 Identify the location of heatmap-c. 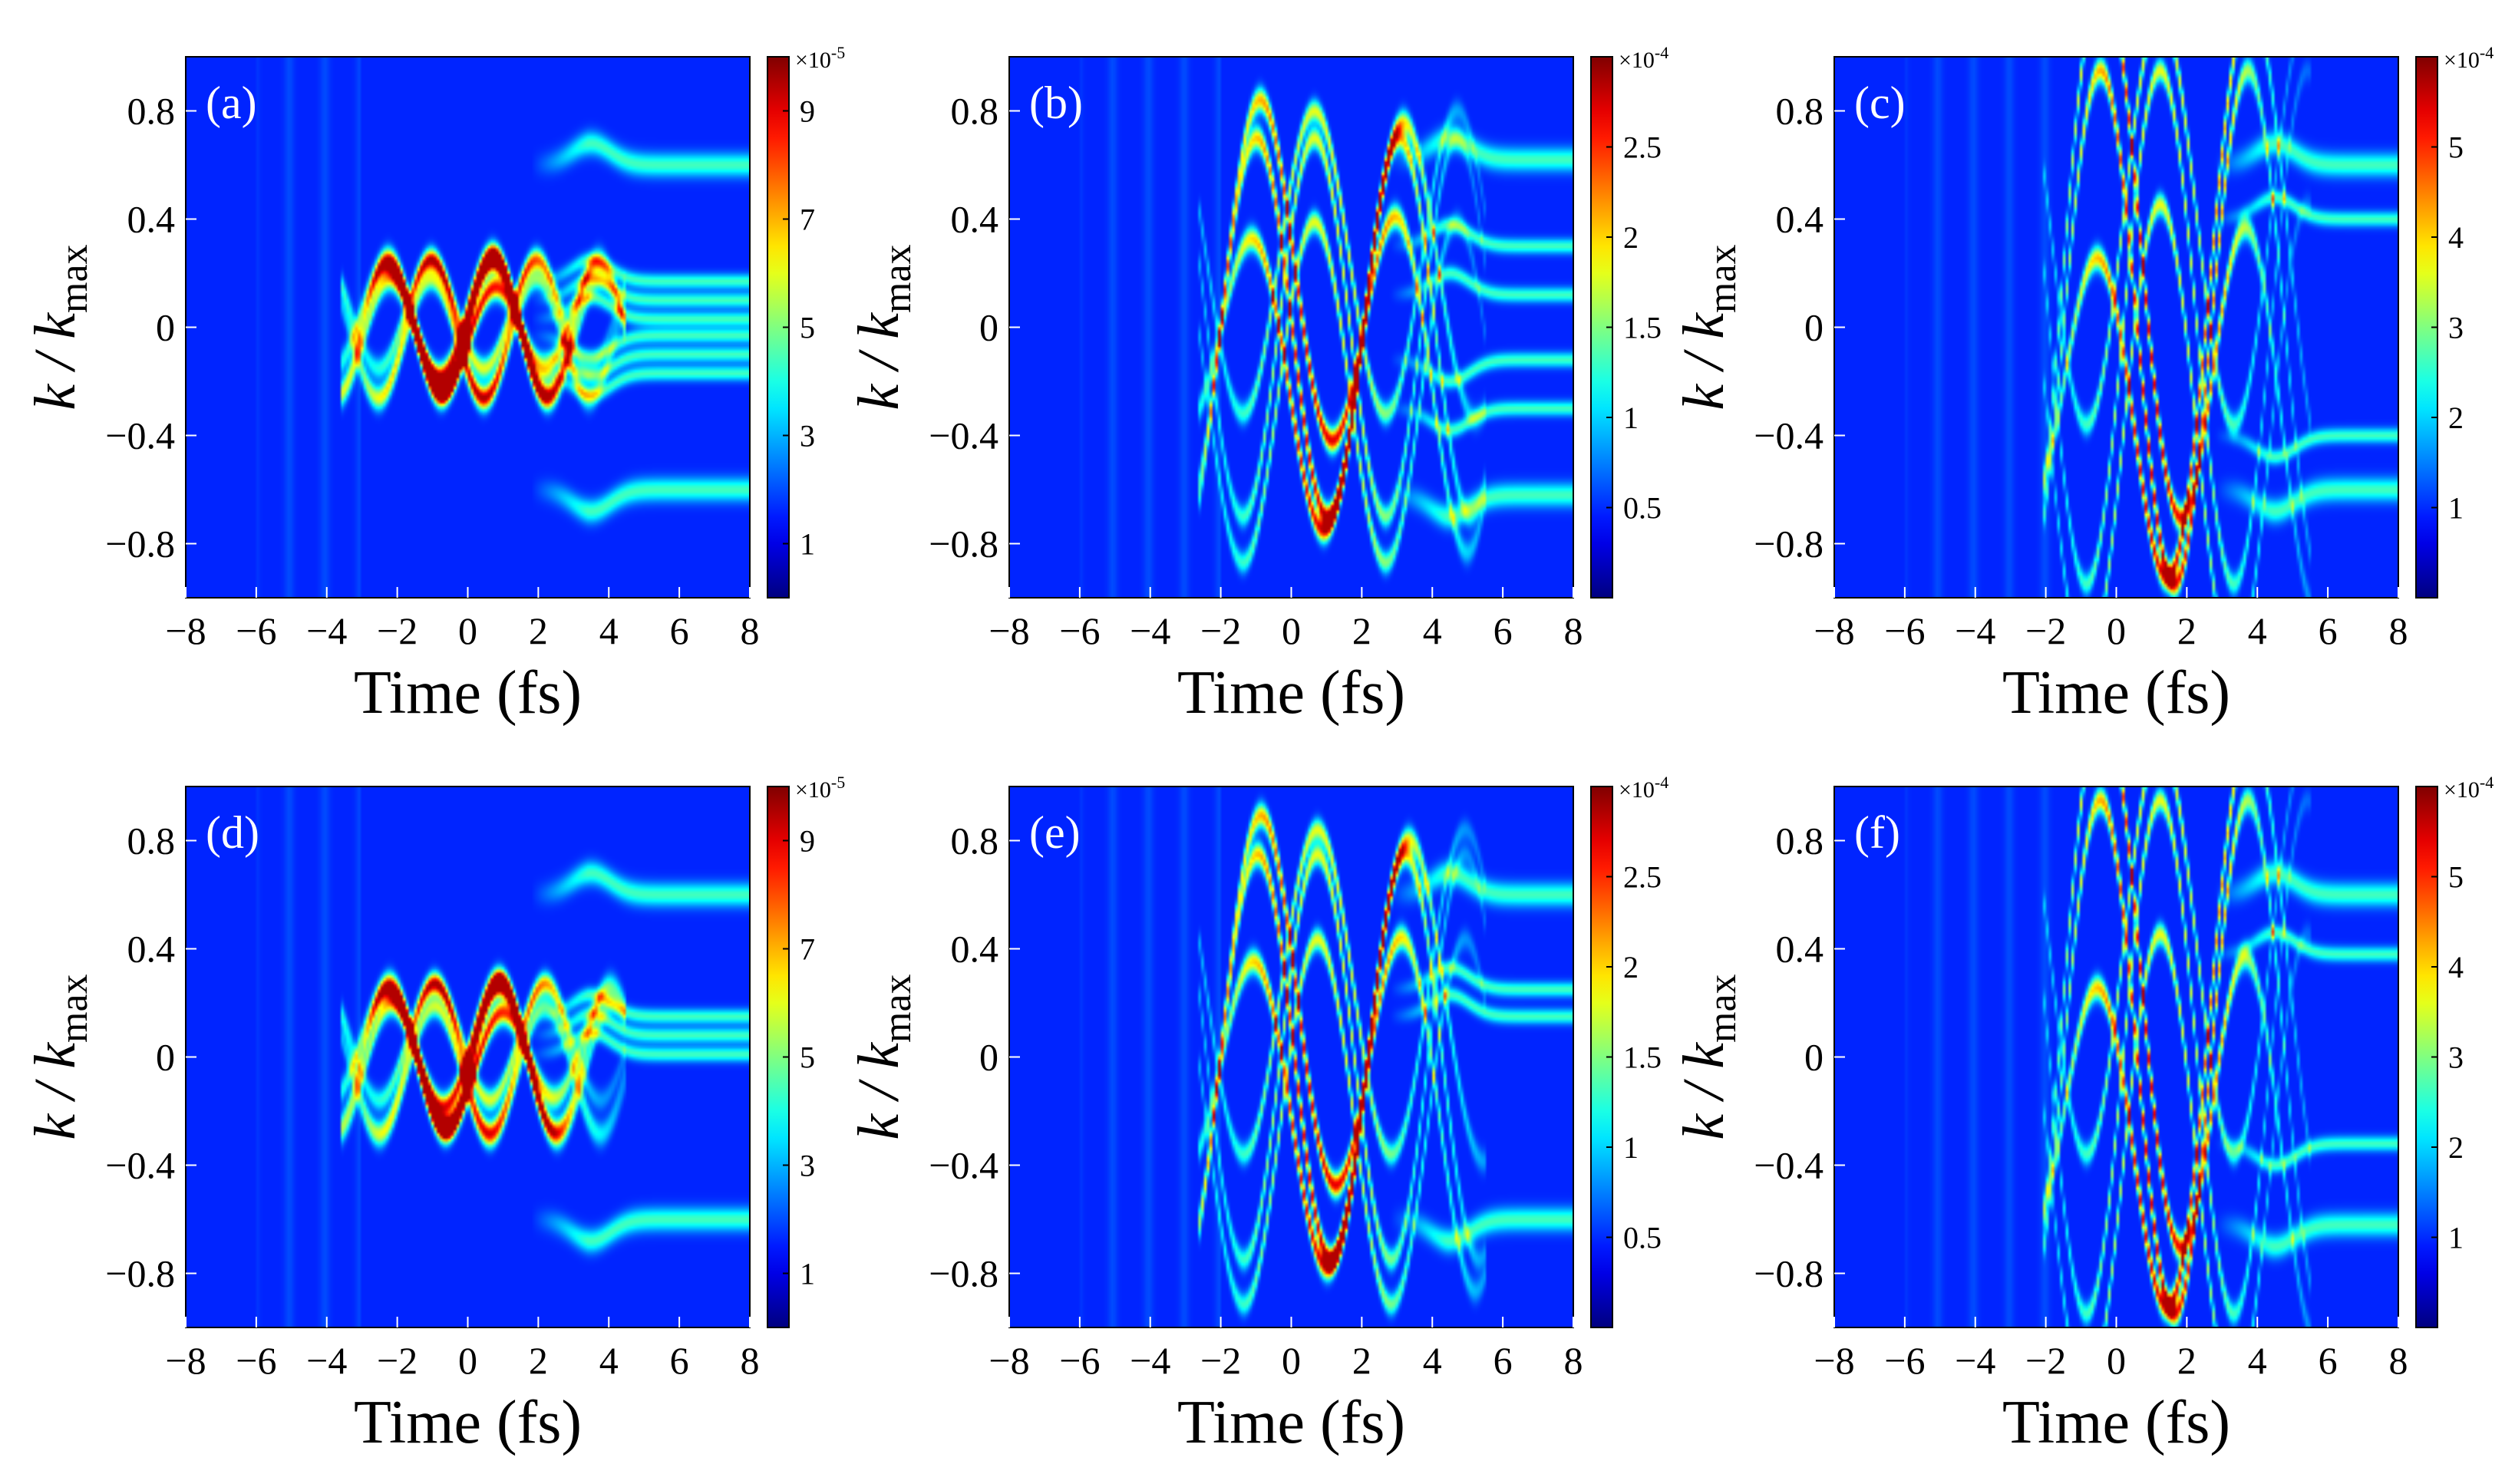
(2116, 328).